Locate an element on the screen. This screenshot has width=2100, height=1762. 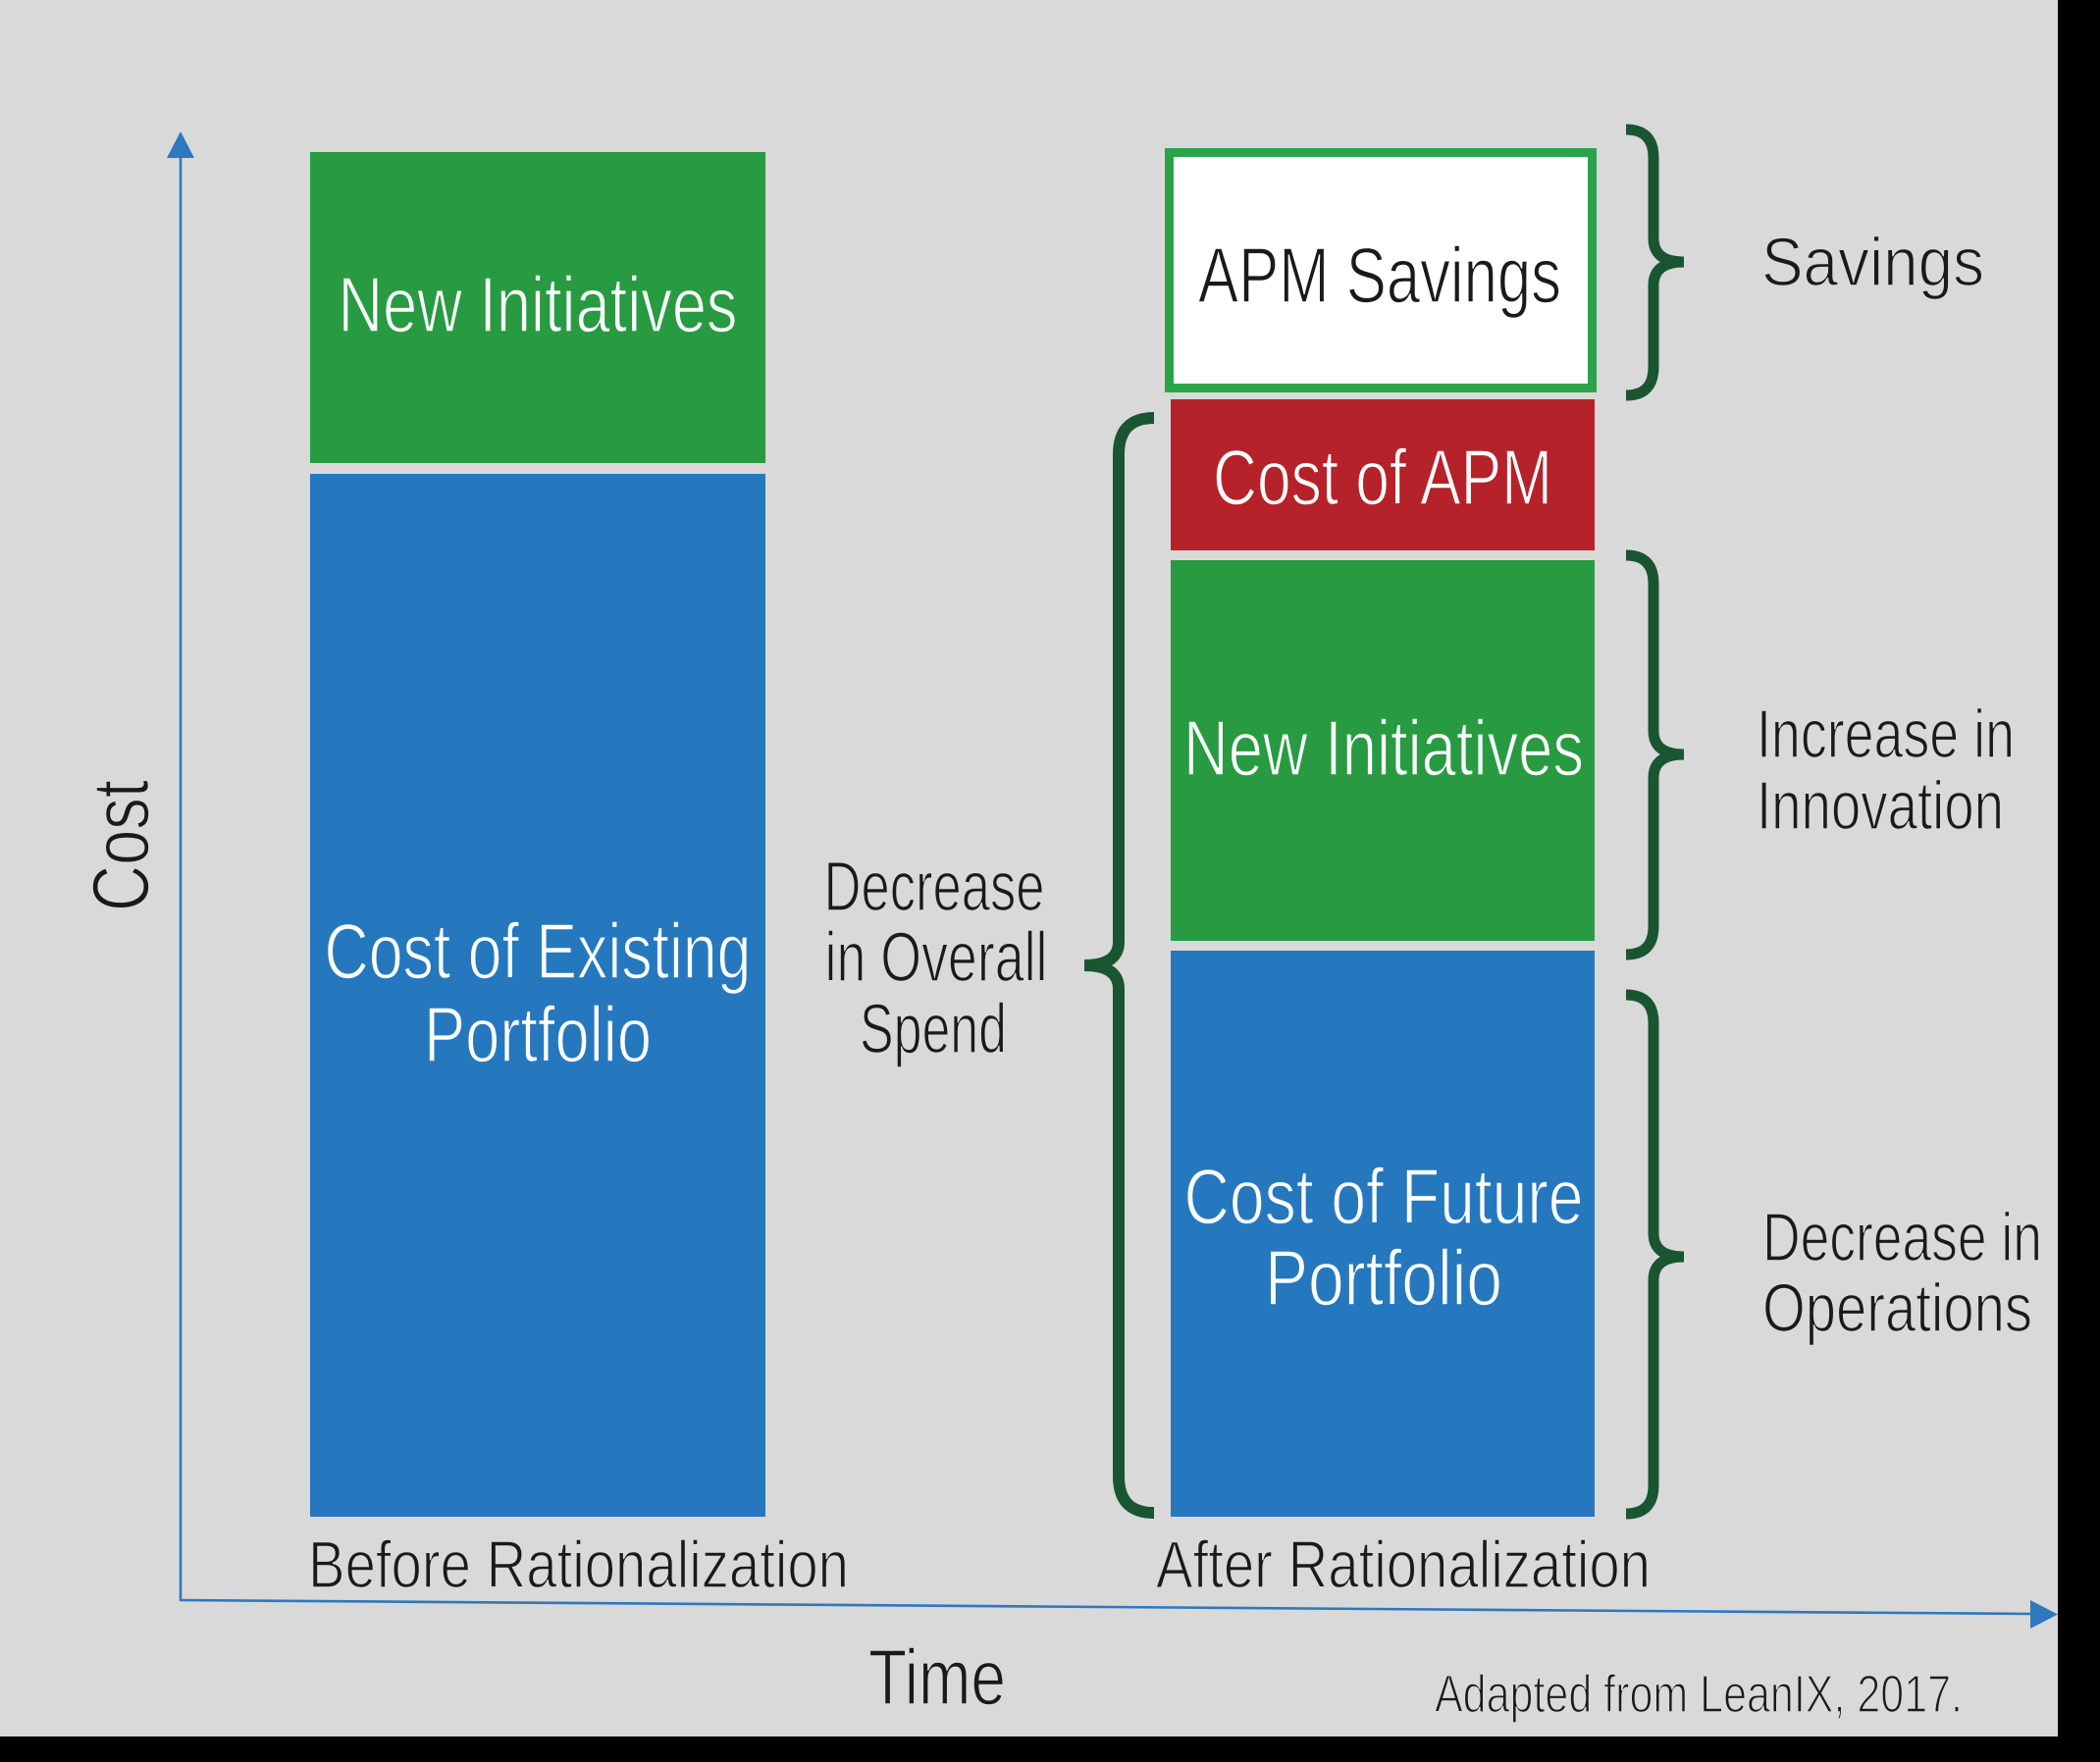
svg-text: Increase in is located at coordinates (1886, 734).